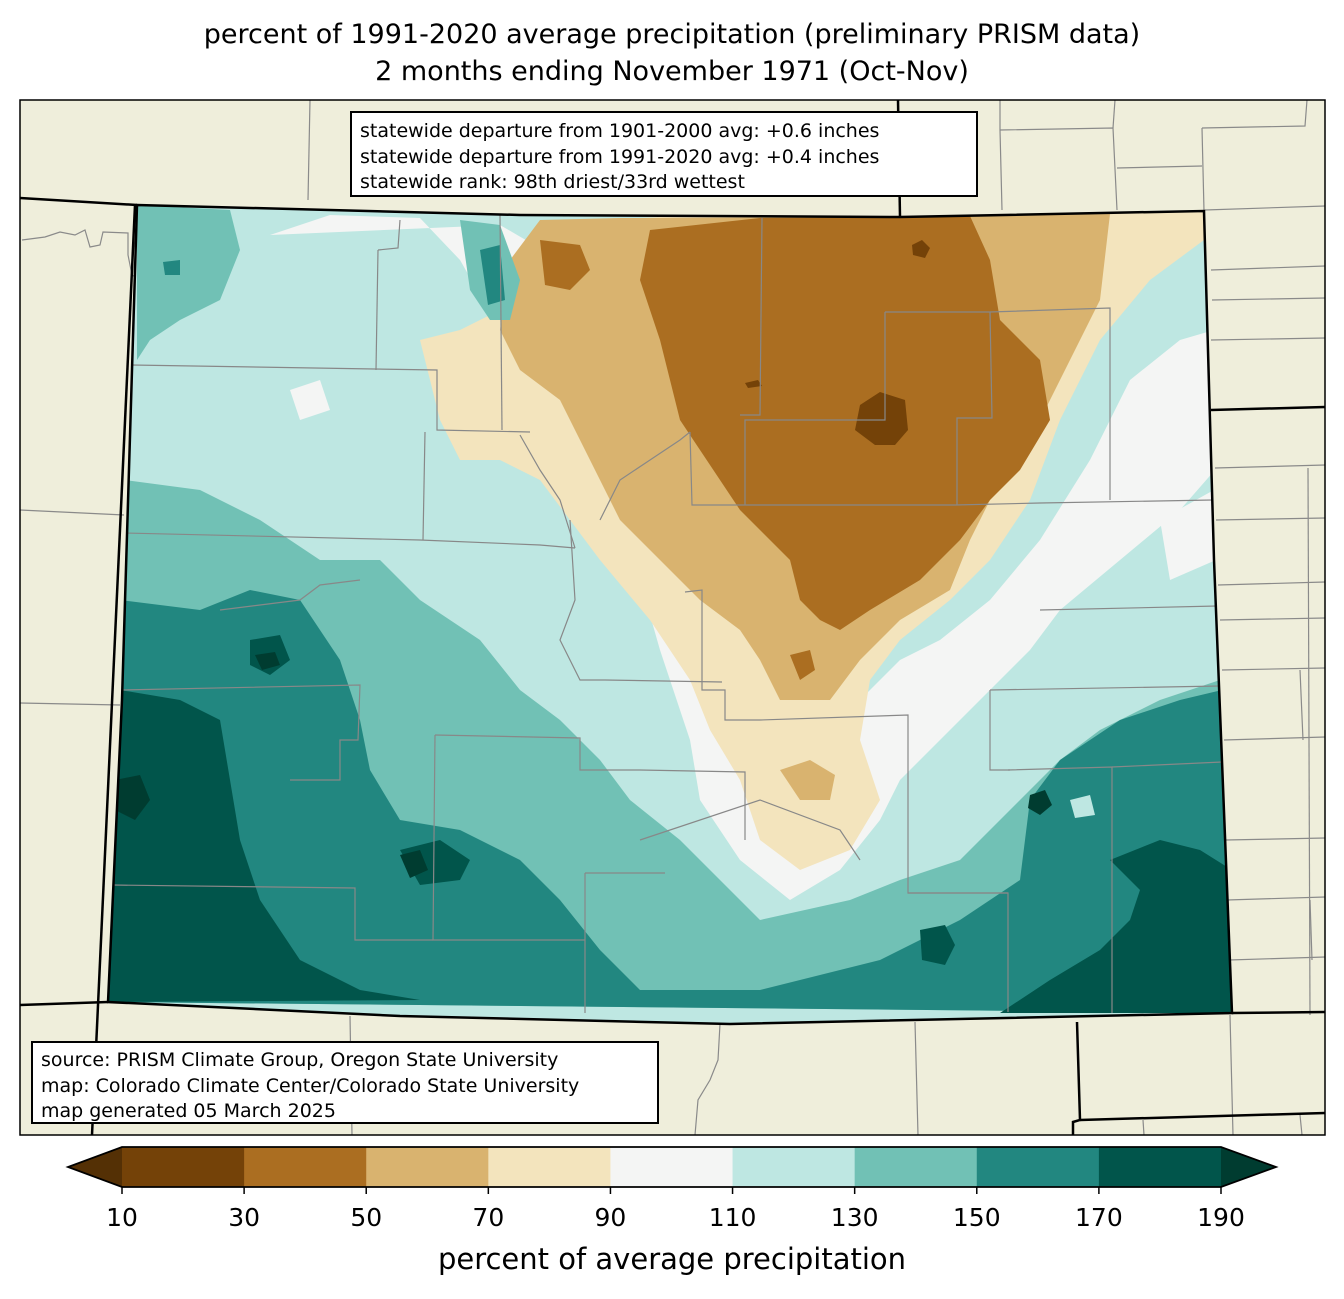 This screenshot has height=1299, width=1344. What do you see at coordinates (552, 182) in the screenshot?
I see `stats-line-3: statewide rank: 98th driest/33rd wettest` at bounding box center [552, 182].